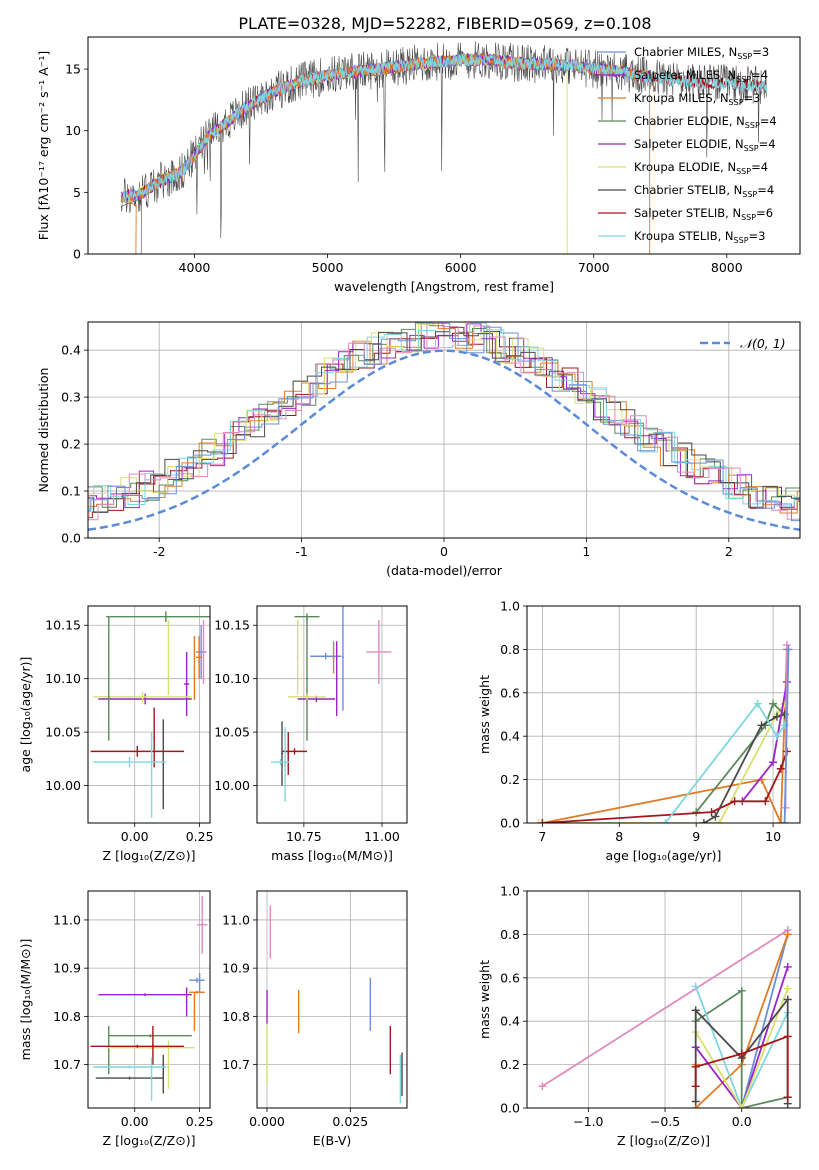 The height and width of the screenshot is (1170, 819). Describe the element at coordinates (67, 919) in the screenshot. I see `y-tick-label: 11.0` at that location.